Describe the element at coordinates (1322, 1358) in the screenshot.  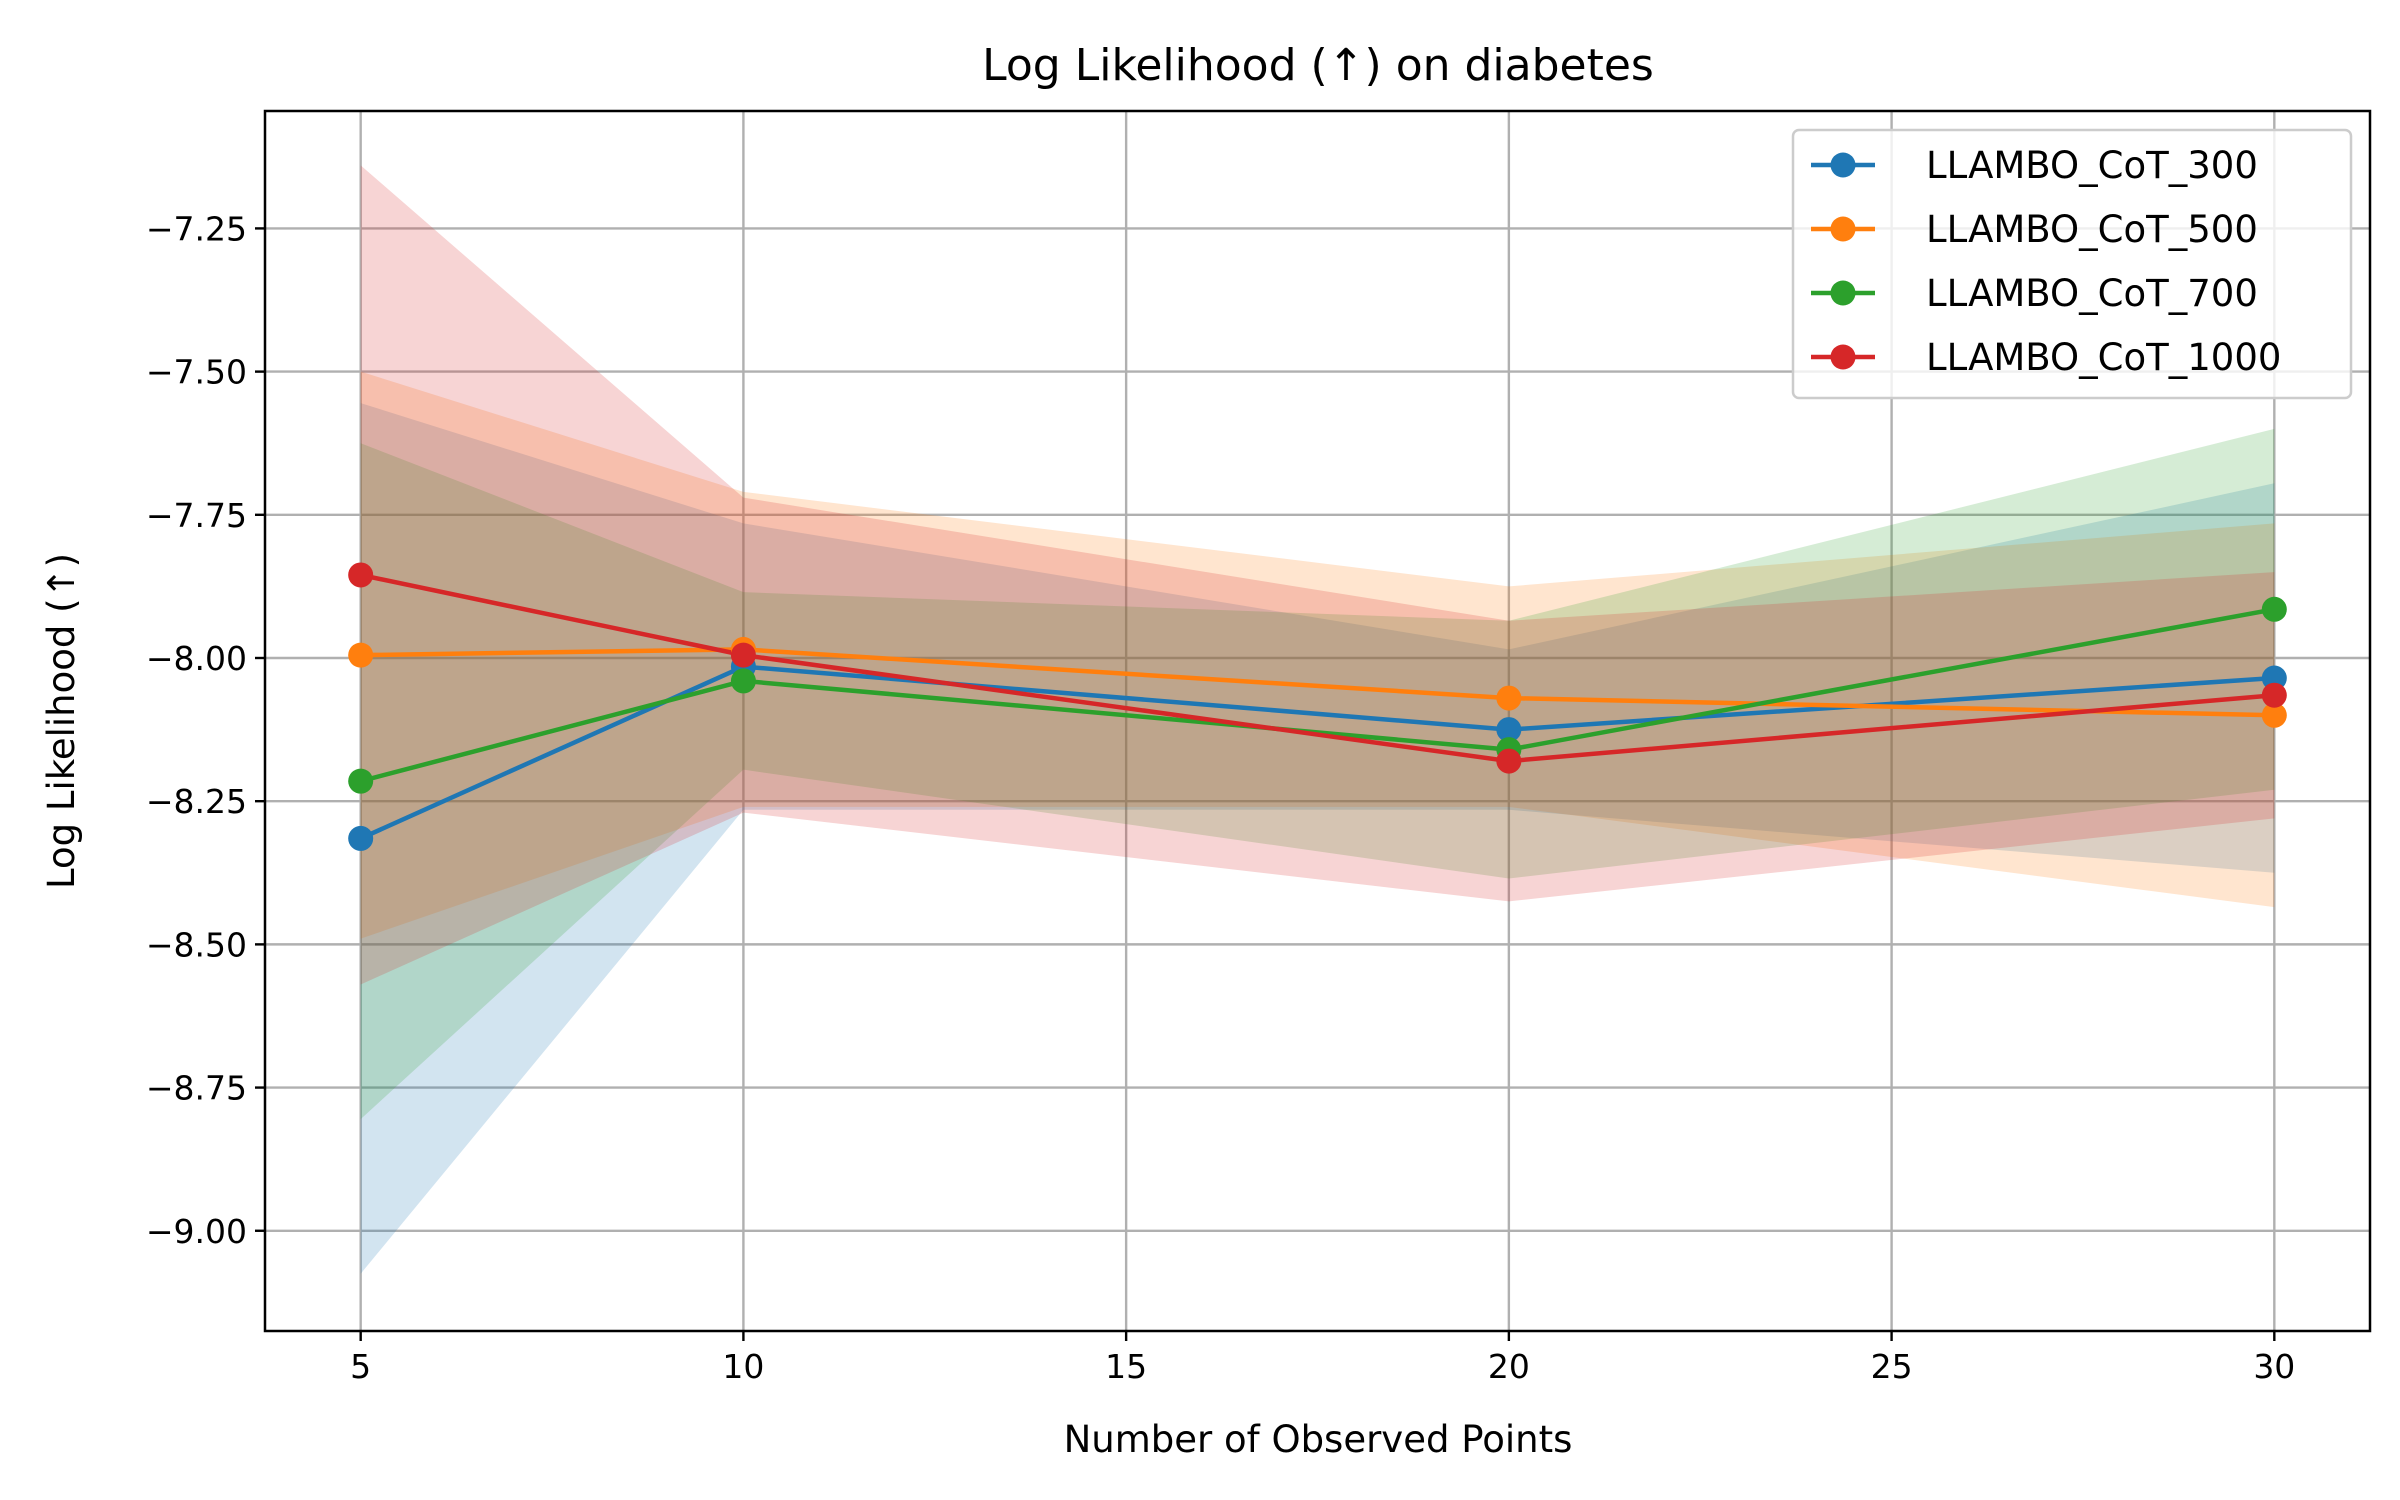
I see `x-axis-ticks: 5 10 15 20 25 30` at that location.